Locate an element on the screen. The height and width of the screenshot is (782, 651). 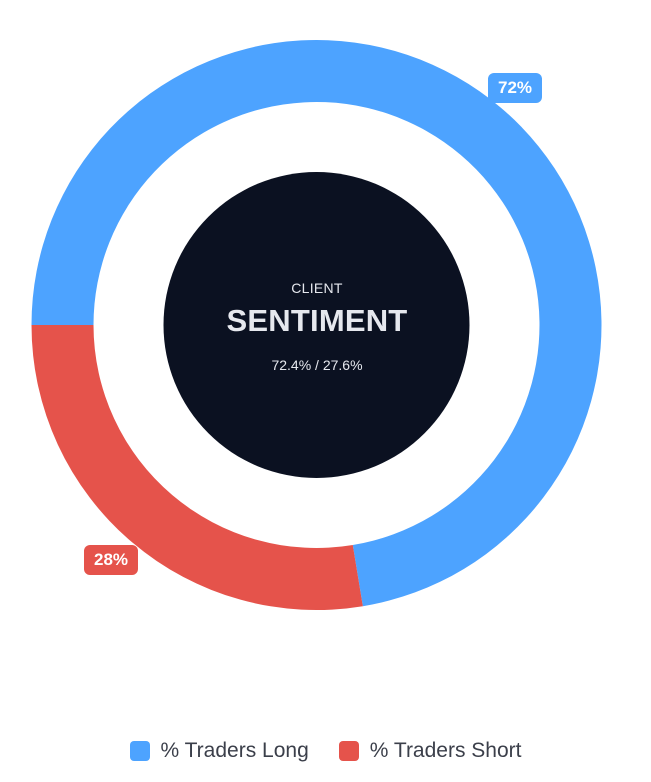
slice-label-short: 28% is located at coordinates (111, 560).